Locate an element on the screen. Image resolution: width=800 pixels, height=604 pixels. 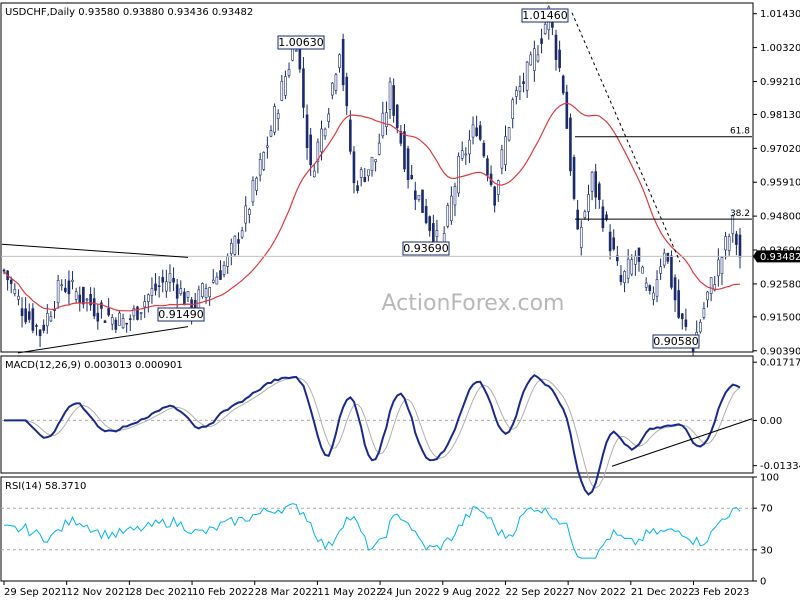
price-label: 1.01460 is located at coordinates (545, 15).